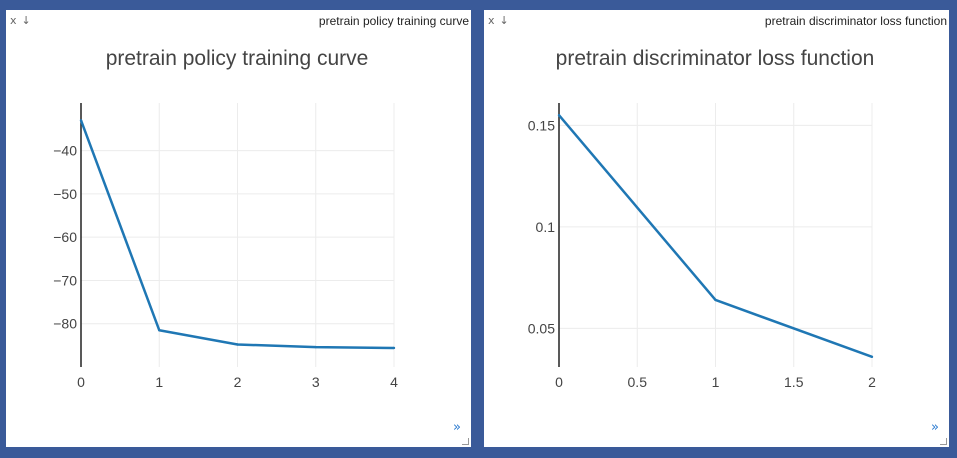 This screenshot has width=957, height=458. What do you see at coordinates (65, 194) in the screenshot?
I see `y-tick-label: −50` at bounding box center [65, 194].